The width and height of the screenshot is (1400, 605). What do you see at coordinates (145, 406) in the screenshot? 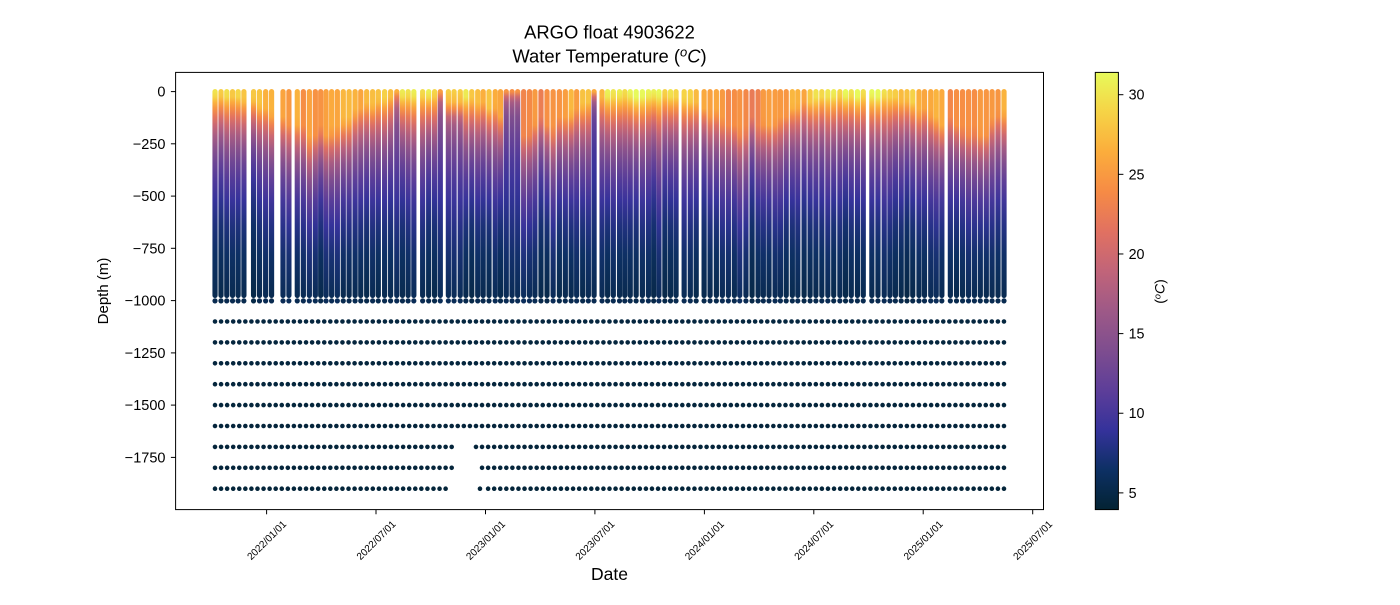
I see `svg-text: −1500` at bounding box center [145, 406].